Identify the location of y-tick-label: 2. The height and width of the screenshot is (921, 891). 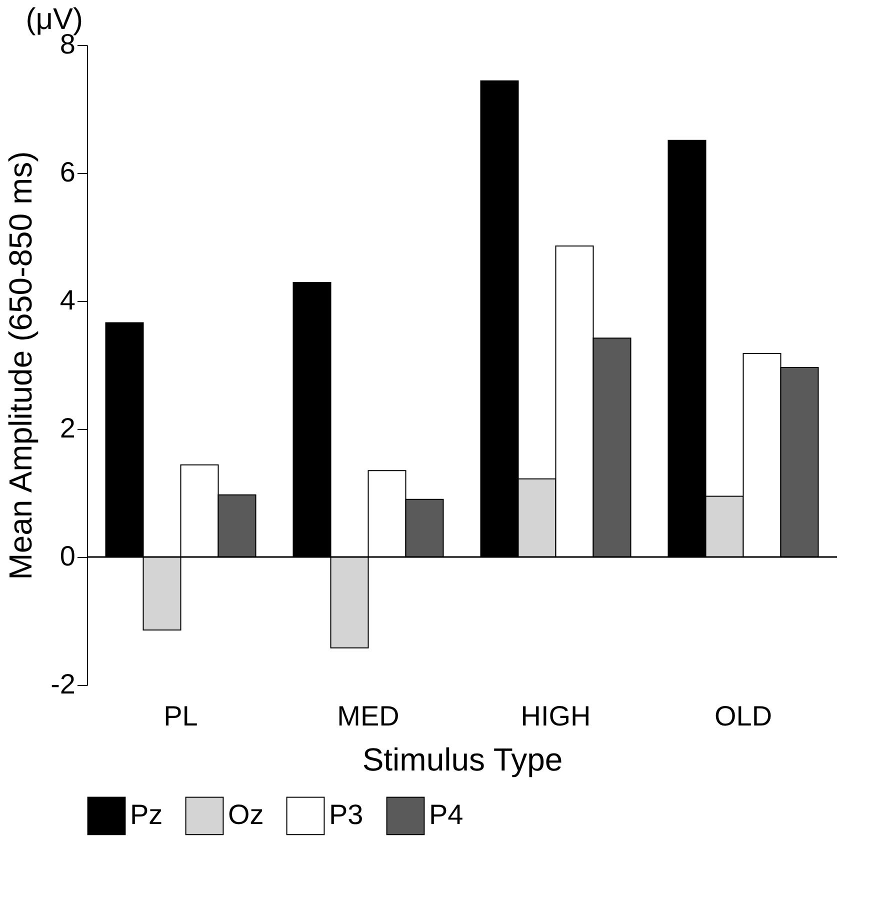
(68, 428).